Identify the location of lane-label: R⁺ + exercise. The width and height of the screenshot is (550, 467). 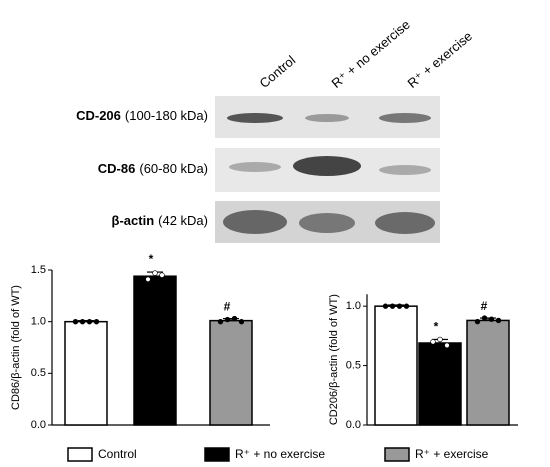
(439, 59).